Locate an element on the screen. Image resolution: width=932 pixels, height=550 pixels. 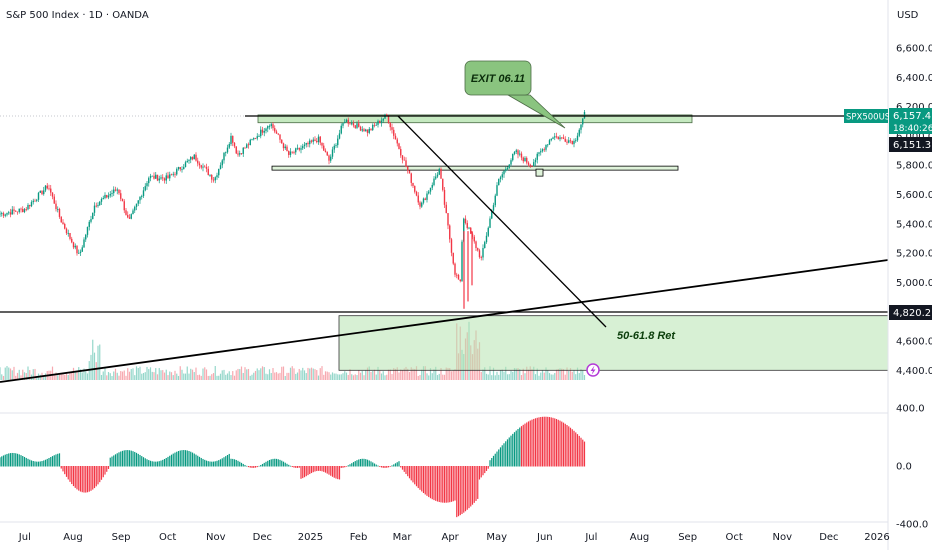
retrace-label: 50-61.8 Ret is located at coordinates (646, 336).